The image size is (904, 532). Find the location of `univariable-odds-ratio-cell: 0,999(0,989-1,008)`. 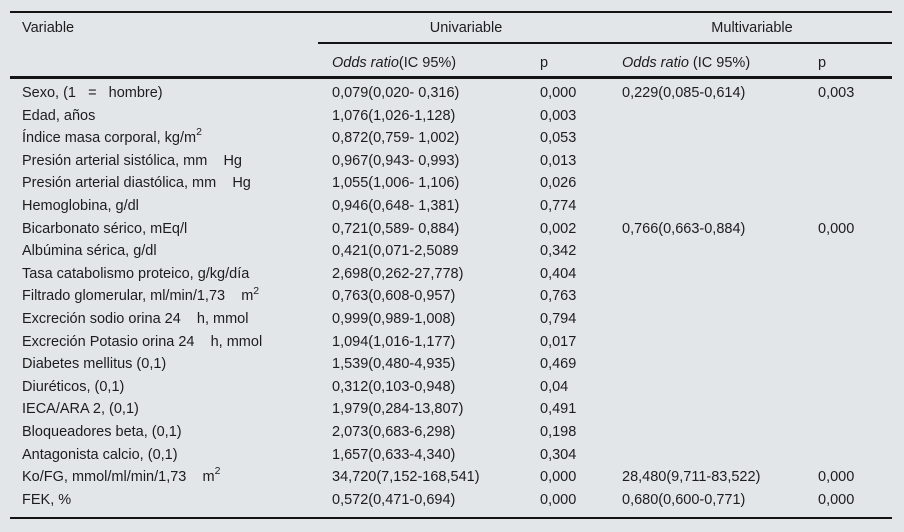

univariable-odds-ratio-cell: 0,999(0,989-1,008) is located at coordinates (394, 318).